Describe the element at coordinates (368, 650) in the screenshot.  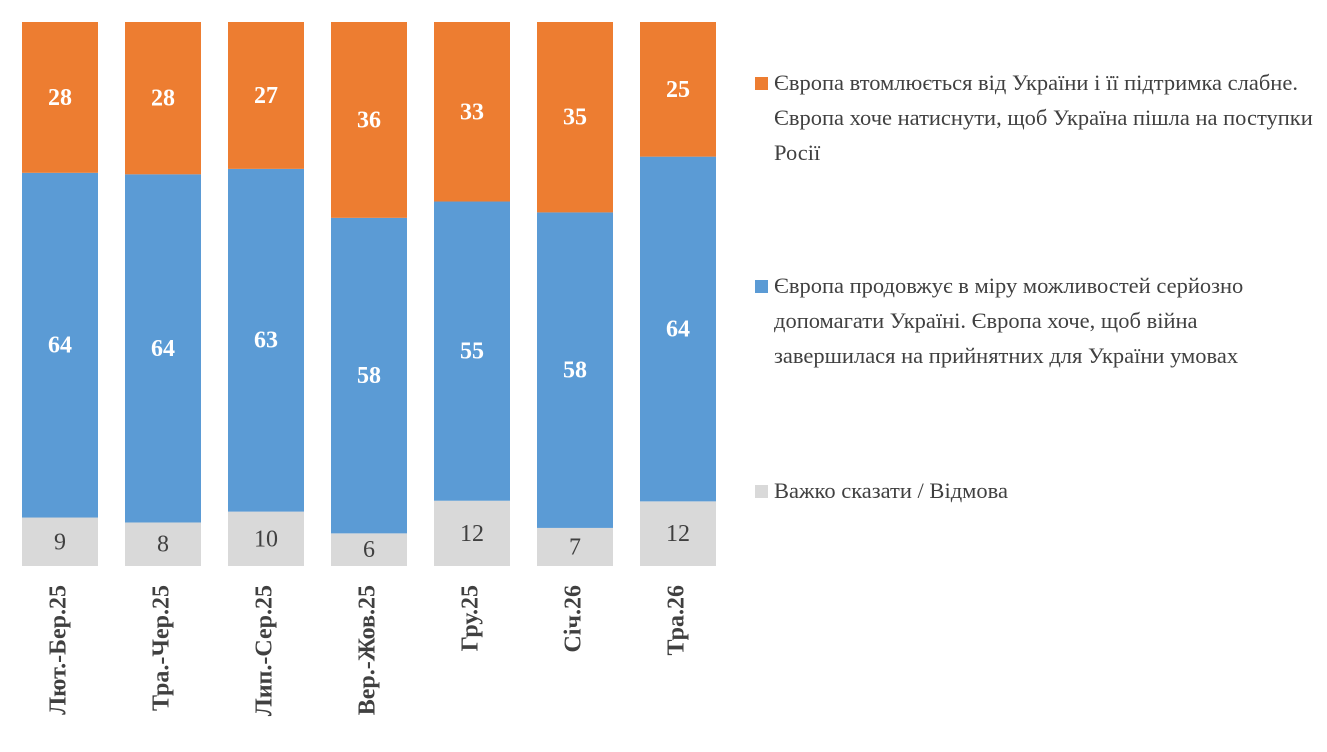
I see `x-tick-label: Вер.-Жов.25` at that location.